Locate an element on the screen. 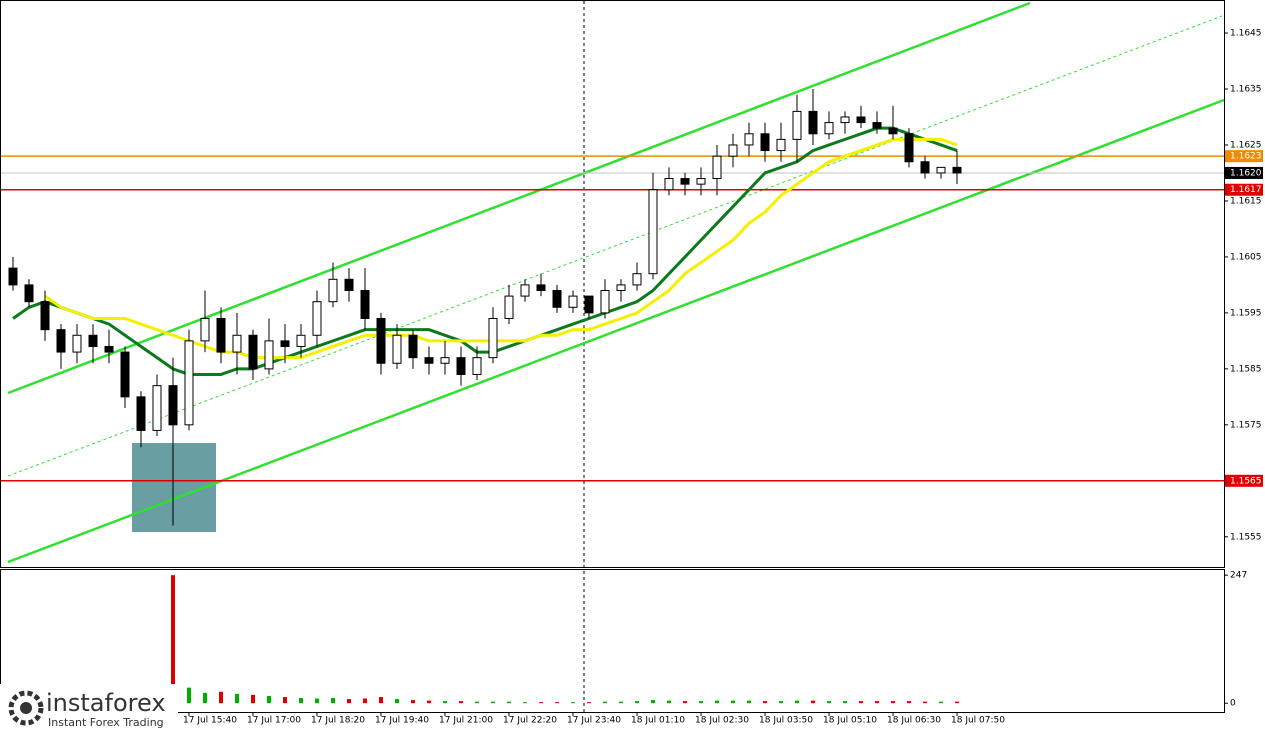 The width and height of the screenshot is (1265, 736). current-price-box is located at coordinates (1244, 172).